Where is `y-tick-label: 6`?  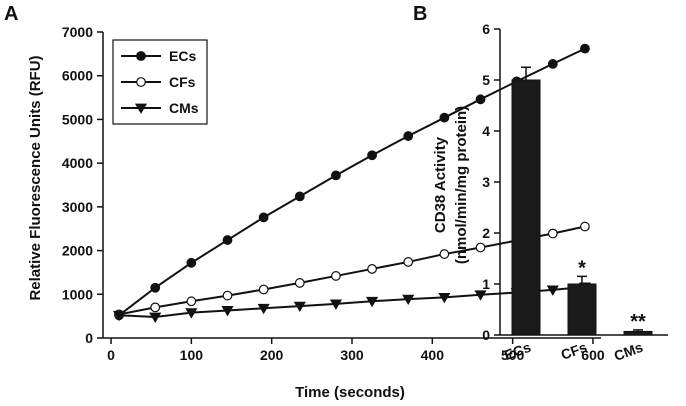
y-tick-label: 6 is located at coordinates (486, 29).